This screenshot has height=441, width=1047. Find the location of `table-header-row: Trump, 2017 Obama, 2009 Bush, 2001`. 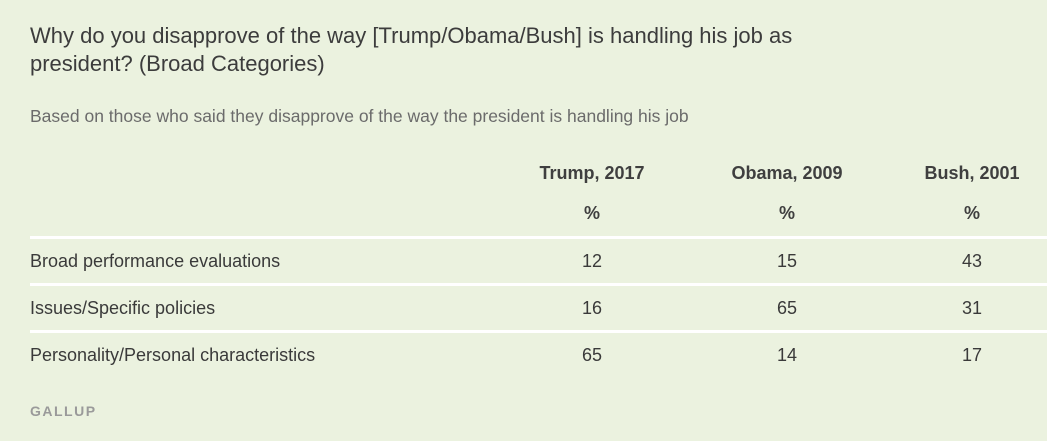

table-header-row: Trump, 2017 Obama, 2009 Bush, 2001 is located at coordinates (523, 173).